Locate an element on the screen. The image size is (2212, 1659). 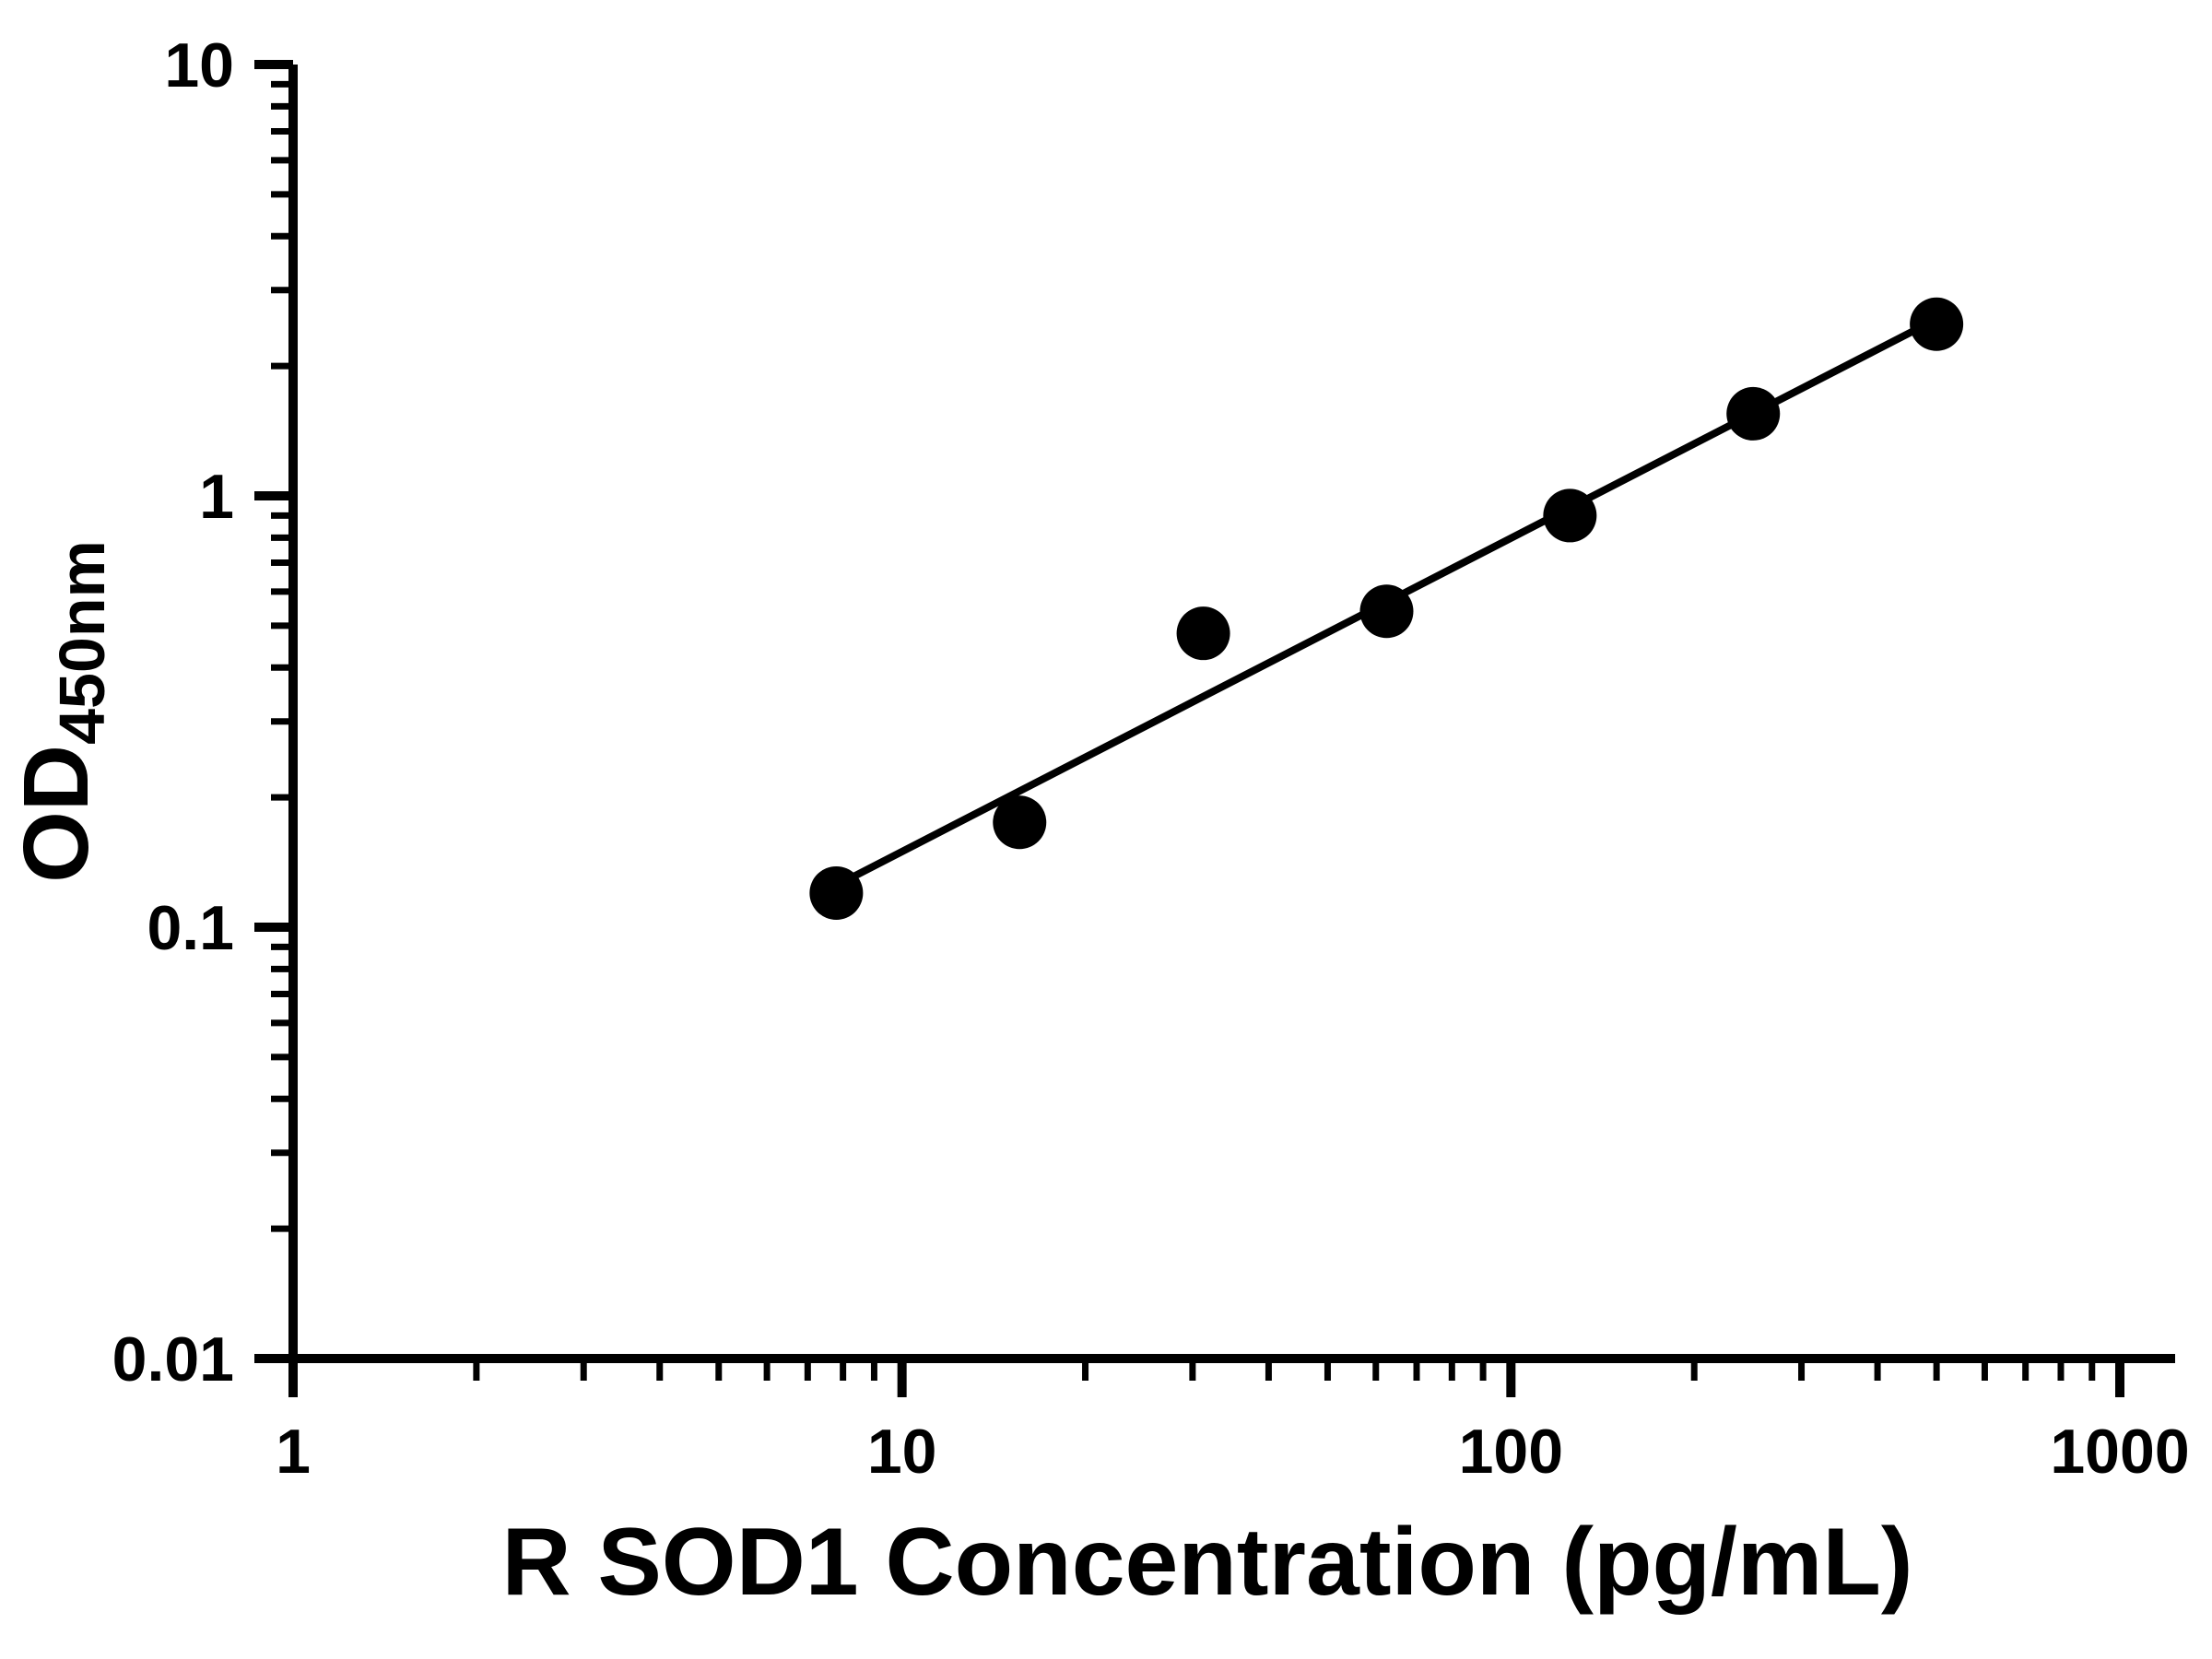
y-tick-label: 1 is located at coordinates (216, 497).